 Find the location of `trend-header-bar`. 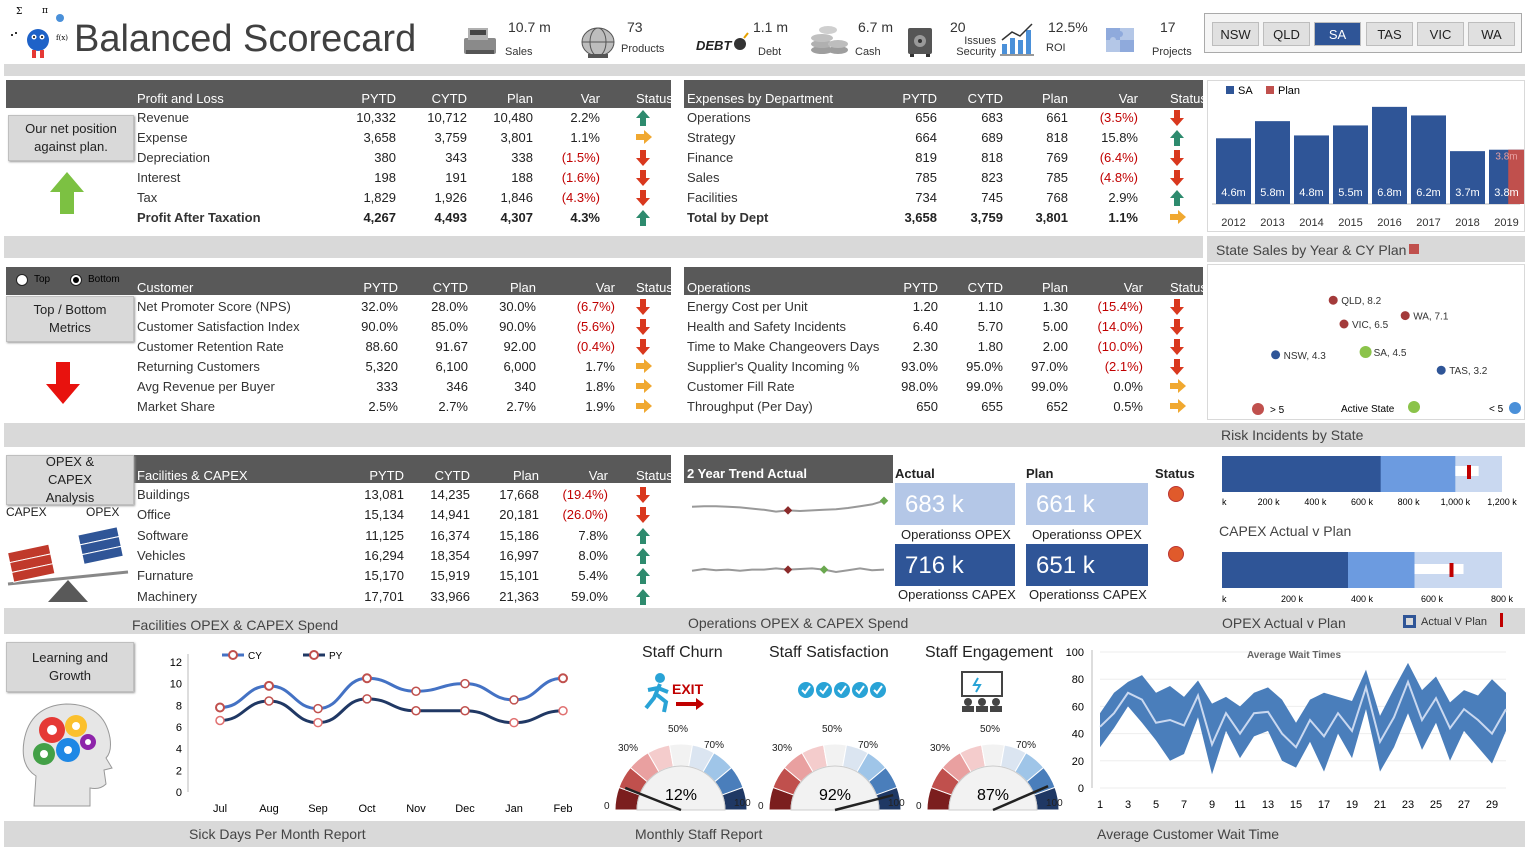

trend-header-bar is located at coordinates (788, 469).